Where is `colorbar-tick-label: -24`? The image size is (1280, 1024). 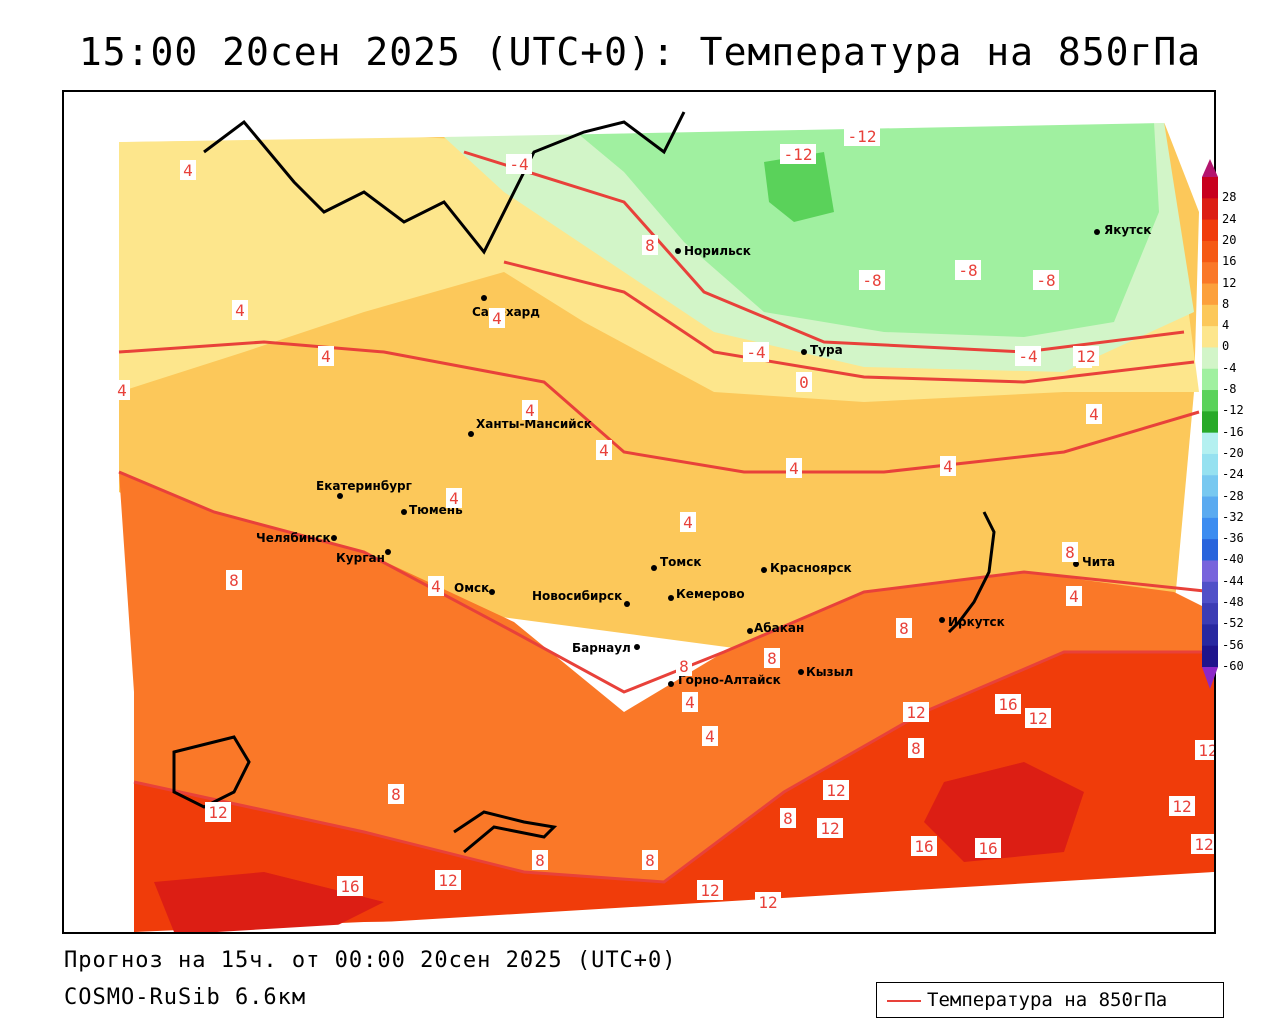
colorbar-tick-label: -24 is located at coordinates (1233, 474).